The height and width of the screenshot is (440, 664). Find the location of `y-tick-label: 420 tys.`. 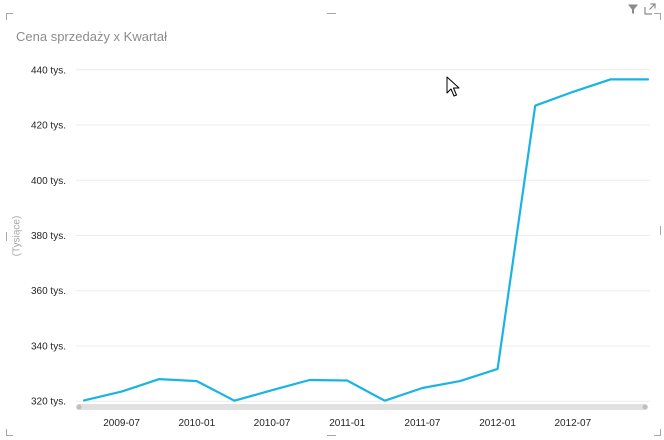

y-tick-label: 420 tys. is located at coordinates (48, 126).